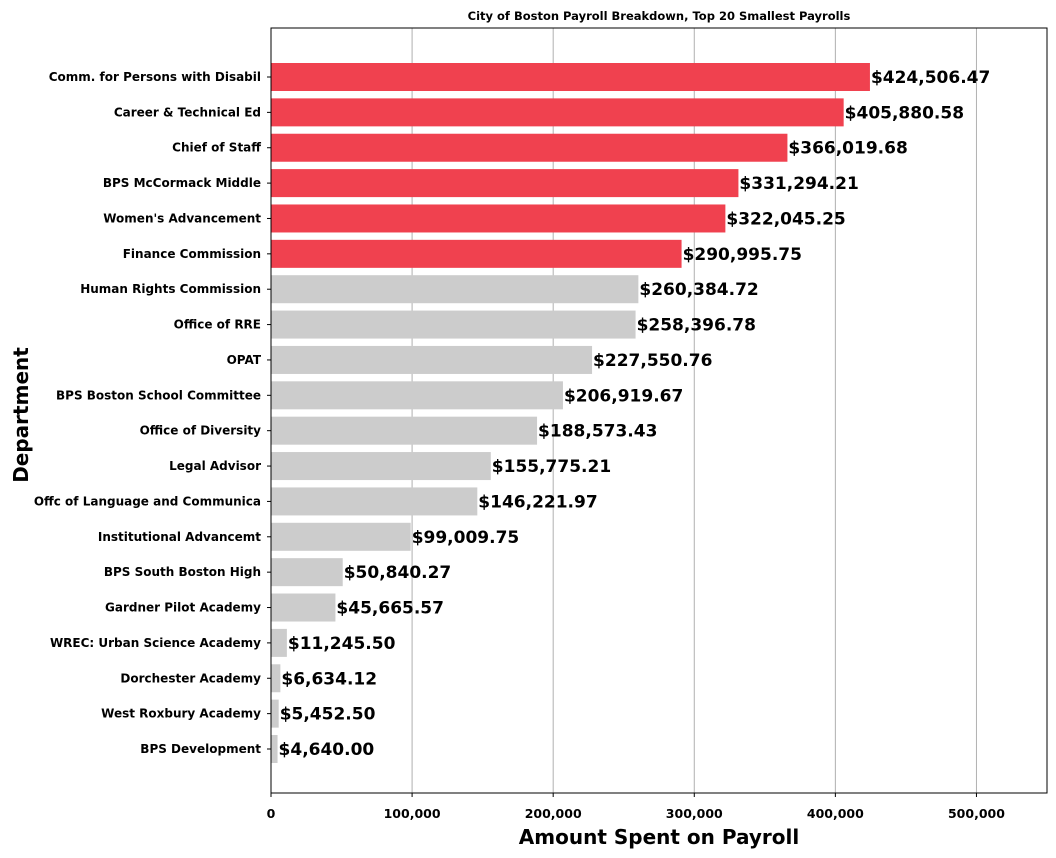  Describe the element at coordinates (904, 113) in the screenshot. I see `bar-value-label: $405,880.58` at that location.